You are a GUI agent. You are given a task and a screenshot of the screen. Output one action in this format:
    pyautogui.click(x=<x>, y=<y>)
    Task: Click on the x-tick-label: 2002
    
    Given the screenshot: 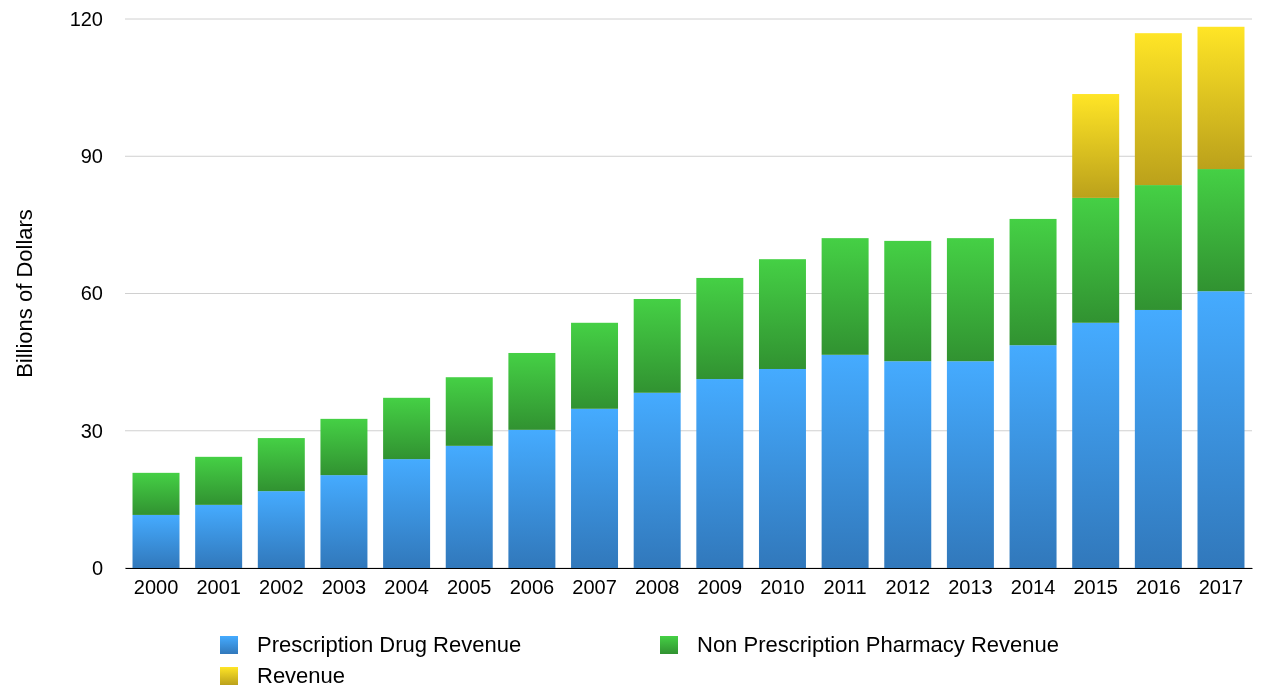 What is the action you would take?
    pyautogui.click(x=281, y=587)
    